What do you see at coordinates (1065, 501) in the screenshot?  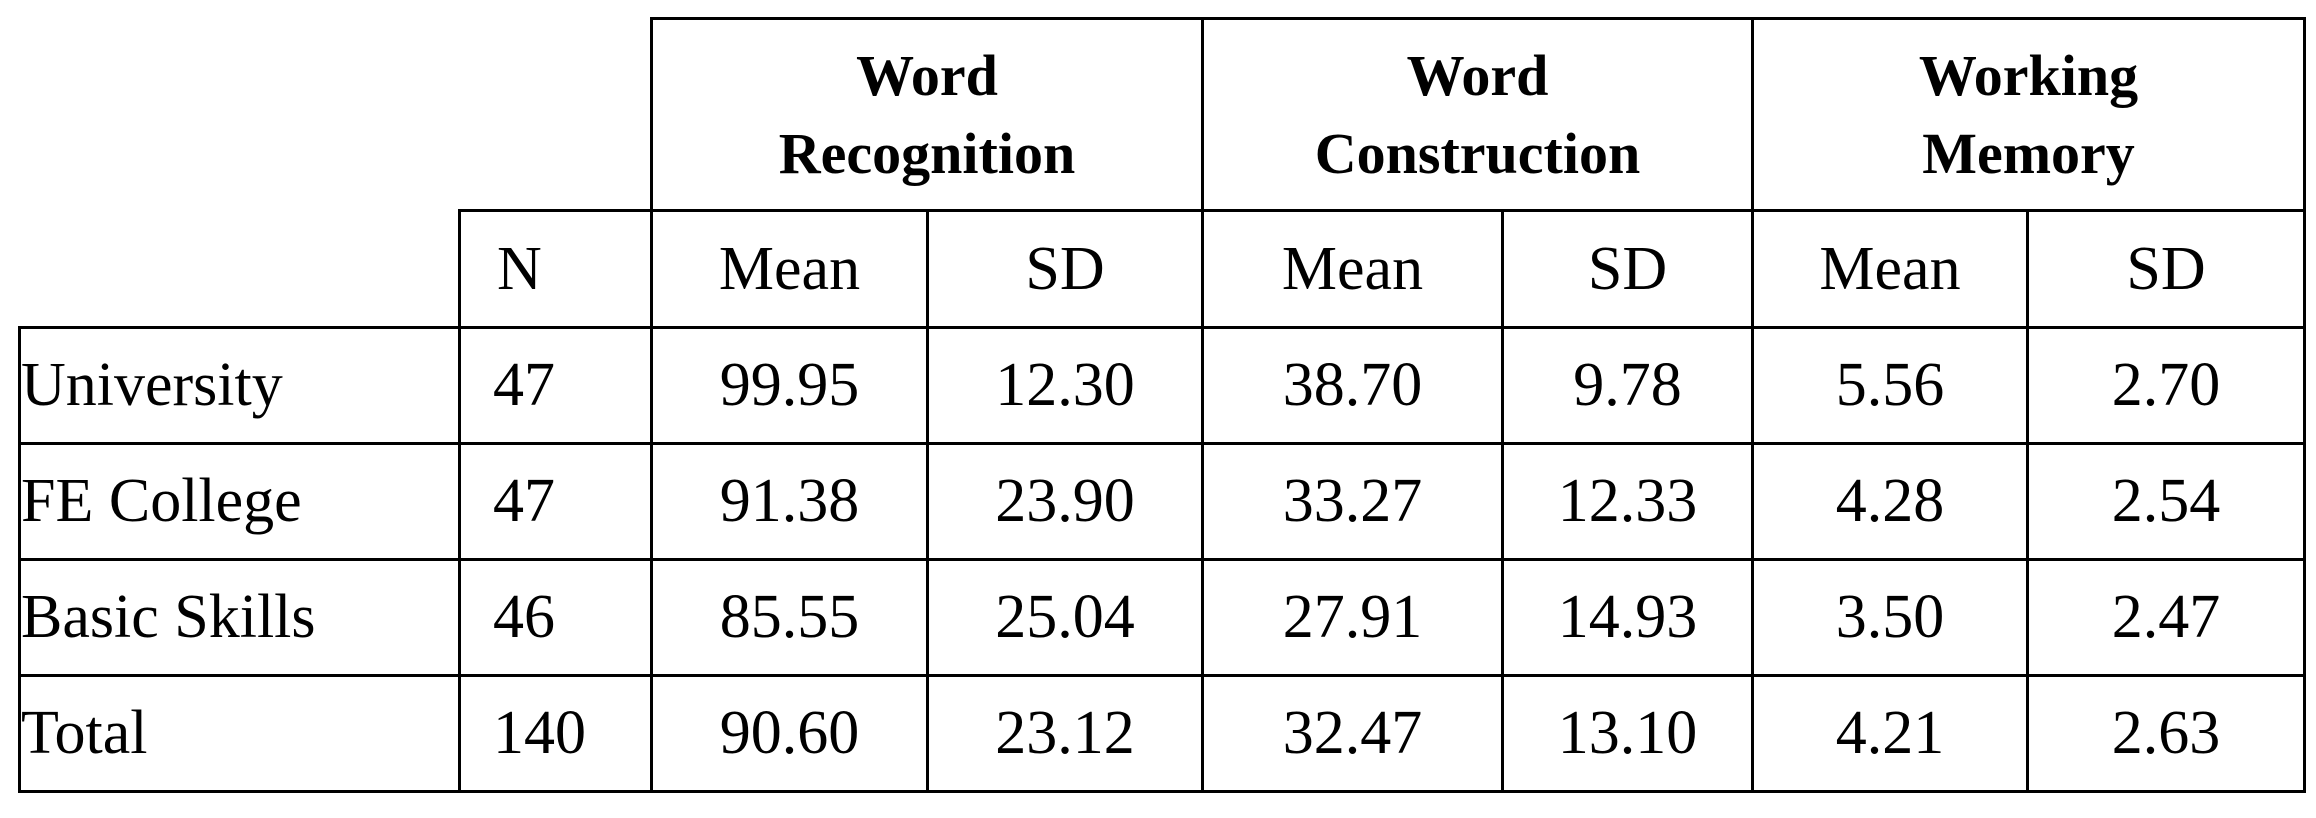 I see `cell-wr-sd: 23.90` at bounding box center [1065, 501].